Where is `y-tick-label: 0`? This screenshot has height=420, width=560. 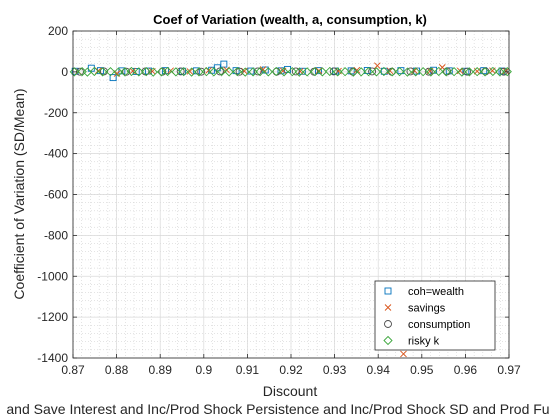 y-tick-label: 0 is located at coordinates (64, 72).